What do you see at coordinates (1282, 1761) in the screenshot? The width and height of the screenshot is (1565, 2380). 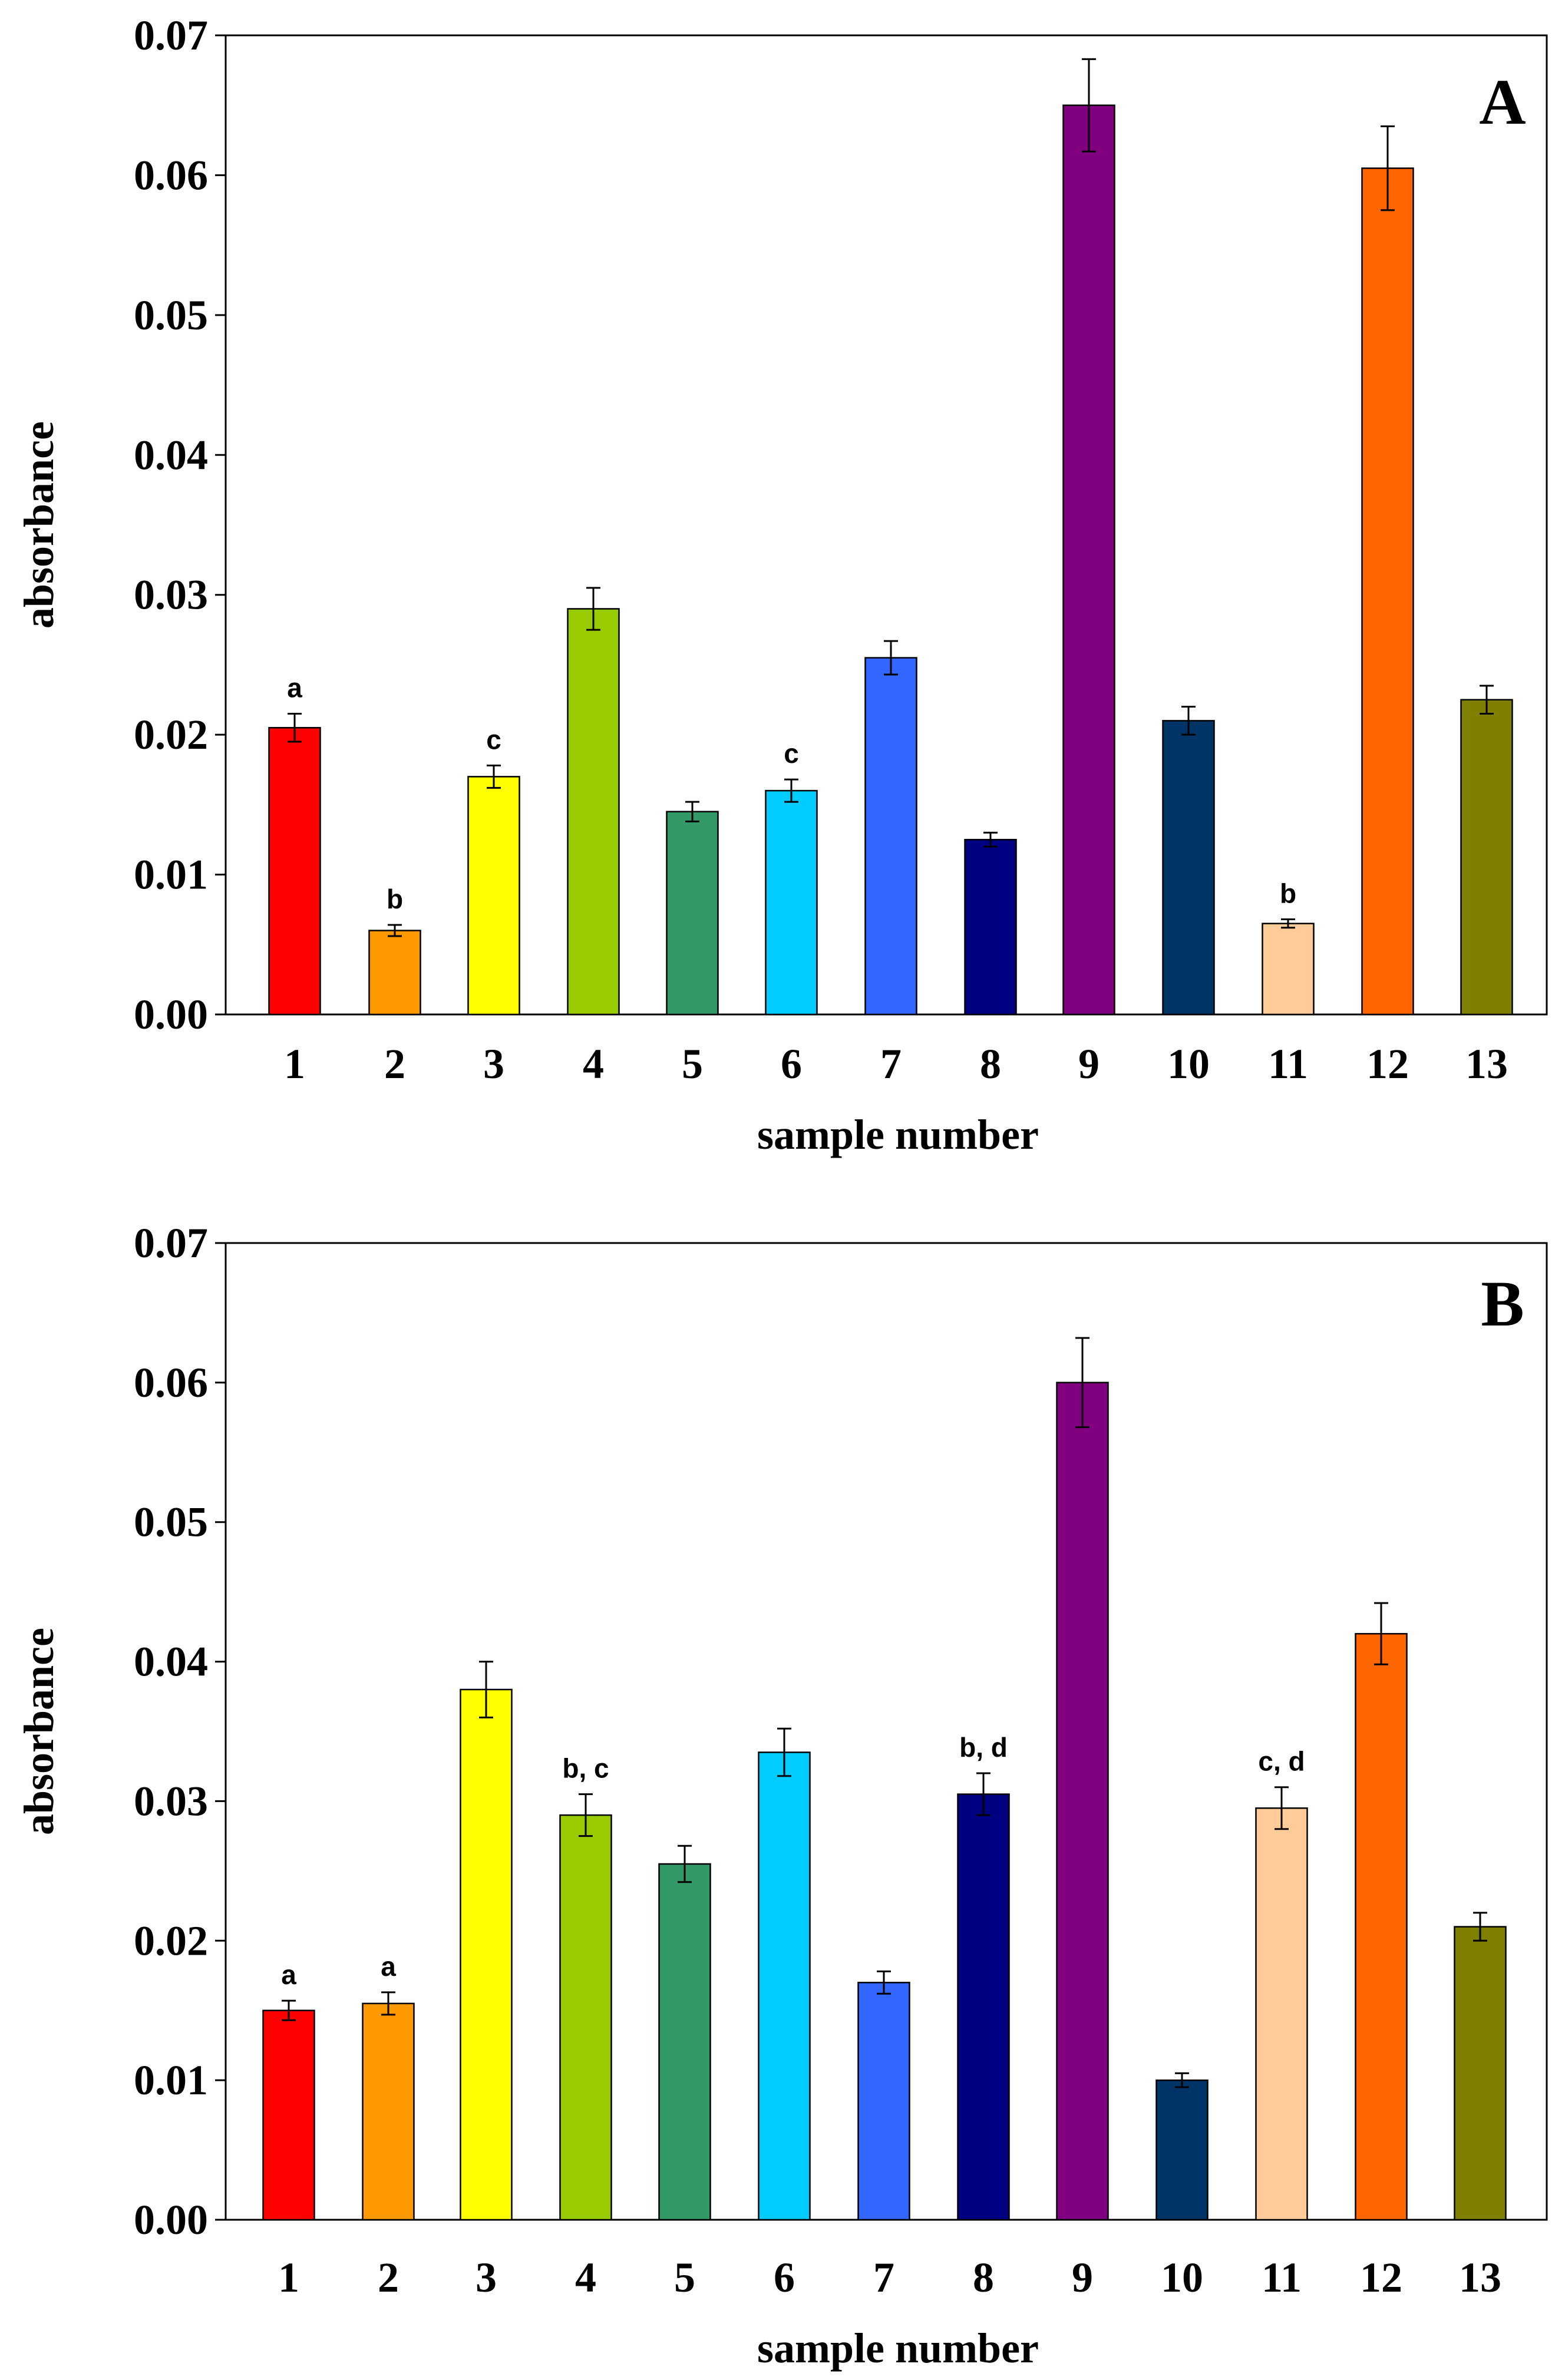 I see `significance-label: c, d` at bounding box center [1282, 1761].